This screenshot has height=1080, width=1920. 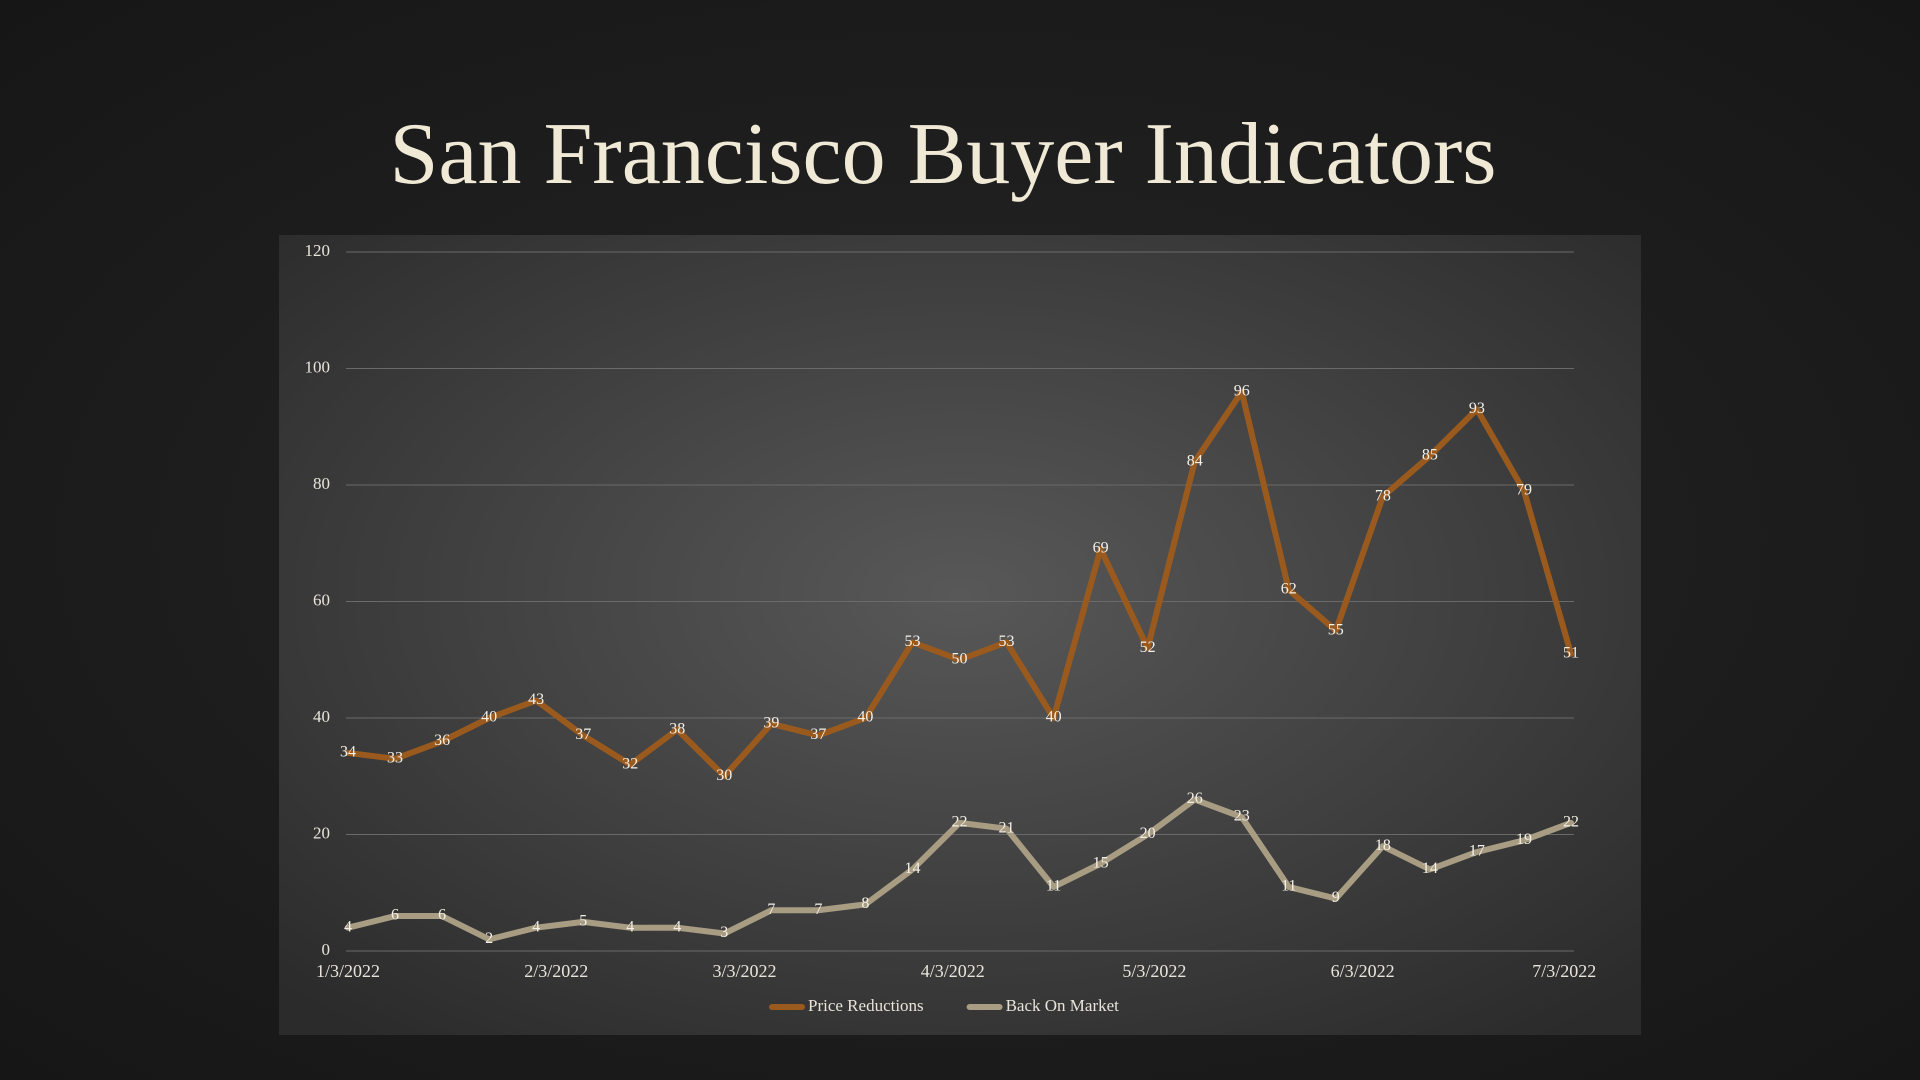 I want to click on y-tick-label: 120, so click(x=318, y=250).